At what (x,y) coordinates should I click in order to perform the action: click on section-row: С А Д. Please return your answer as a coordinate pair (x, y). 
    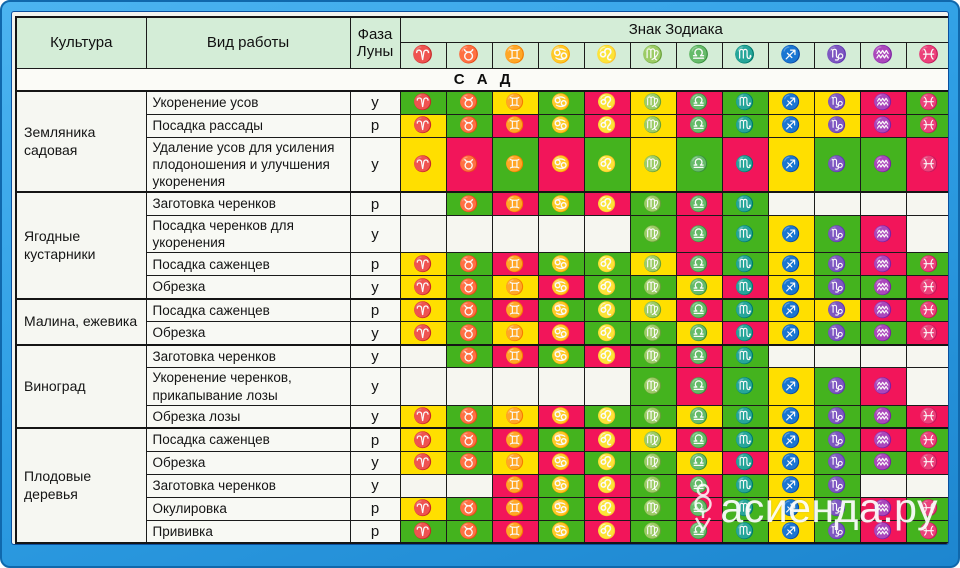
    Looking at the image, I should click on (481, 79).